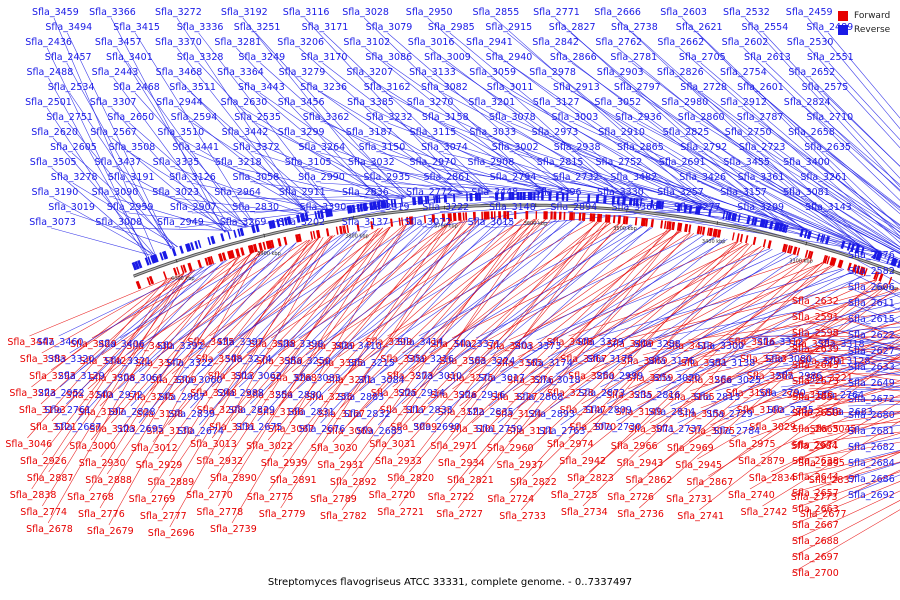 This screenshot has width=900, height=600. What do you see at coordinates (43, 461) in the screenshot?
I see `gene-label: Sfla_2926` at bounding box center [43, 461].